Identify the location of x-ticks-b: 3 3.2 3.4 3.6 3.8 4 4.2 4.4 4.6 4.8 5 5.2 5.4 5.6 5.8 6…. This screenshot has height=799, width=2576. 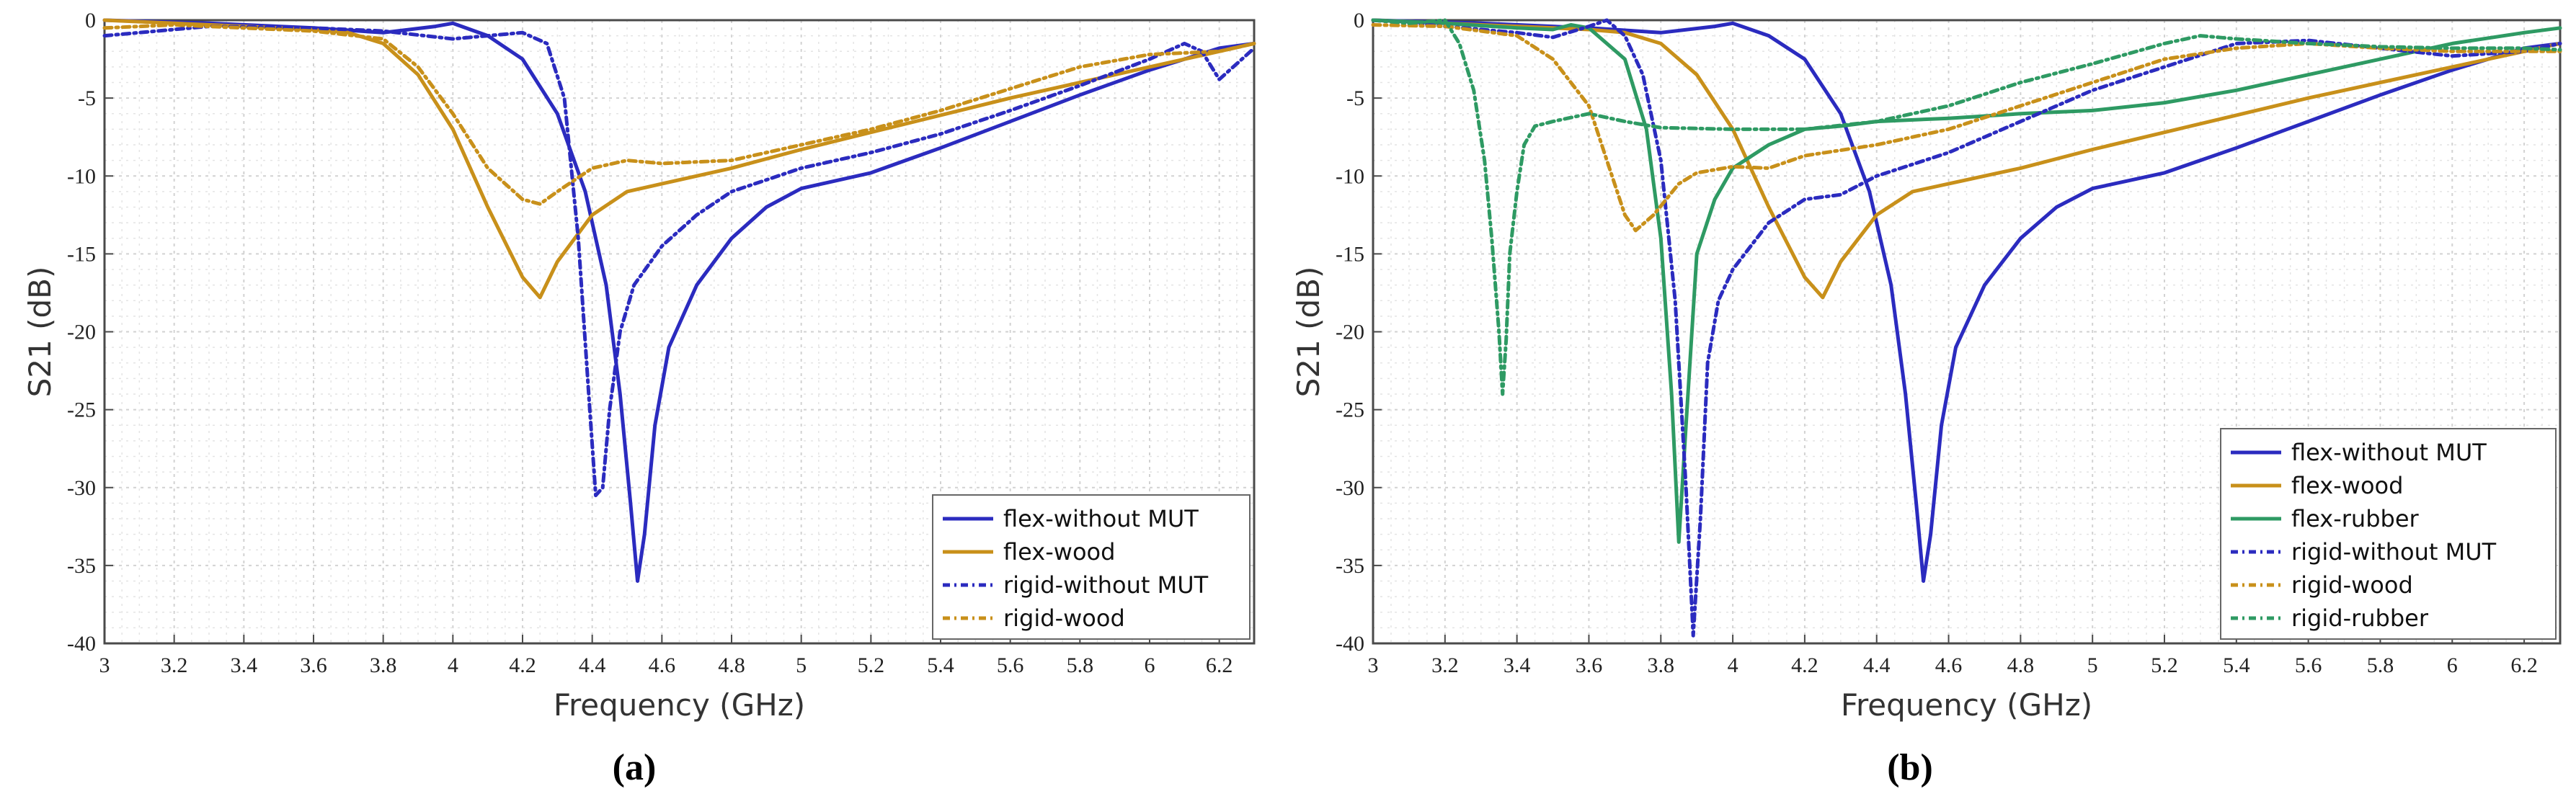
(1953, 656).